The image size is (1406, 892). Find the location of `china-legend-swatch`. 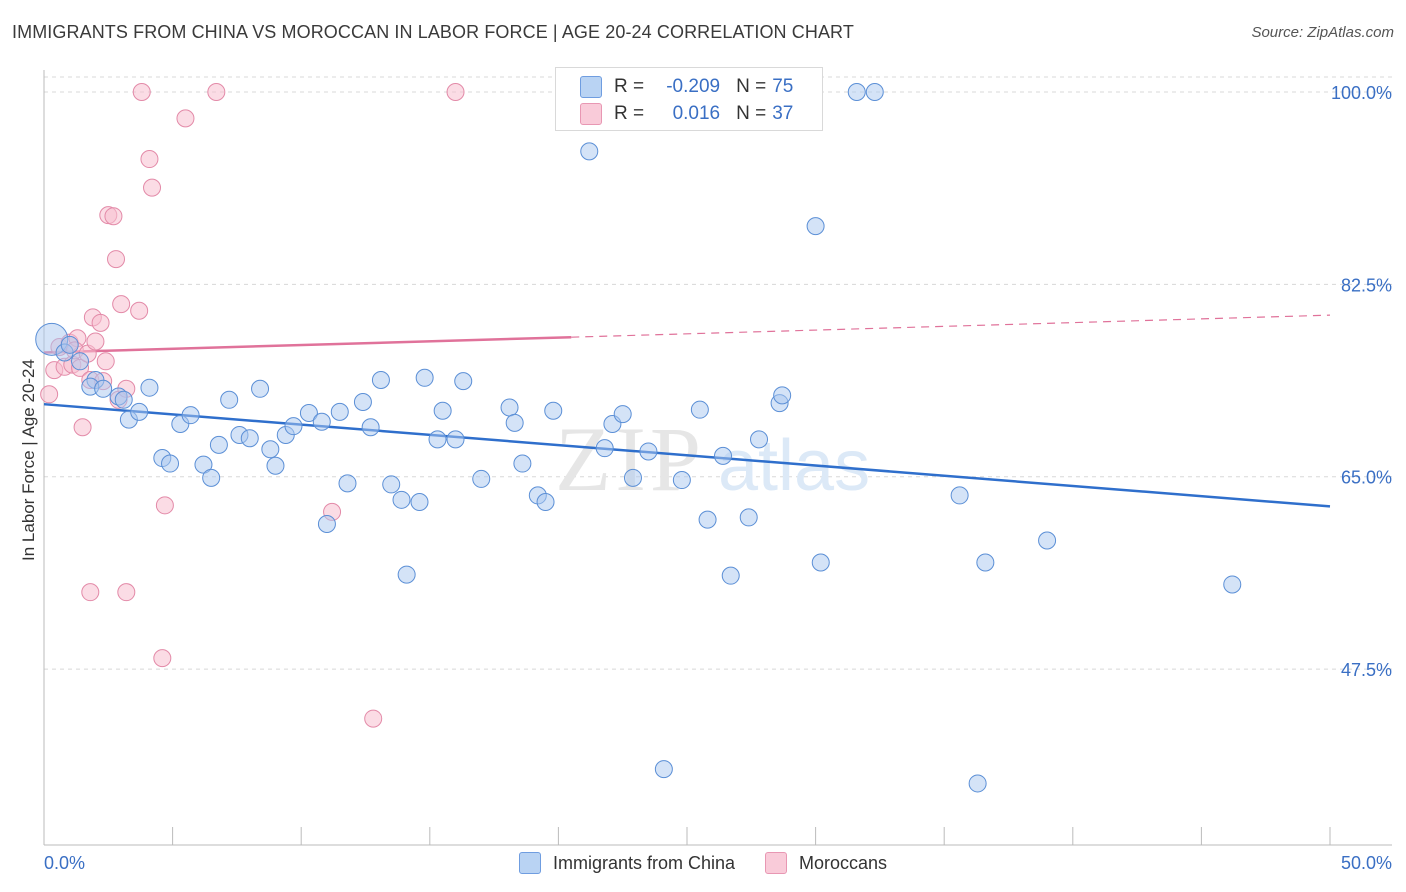

china-legend-swatch is located at coordinates (529, 863).